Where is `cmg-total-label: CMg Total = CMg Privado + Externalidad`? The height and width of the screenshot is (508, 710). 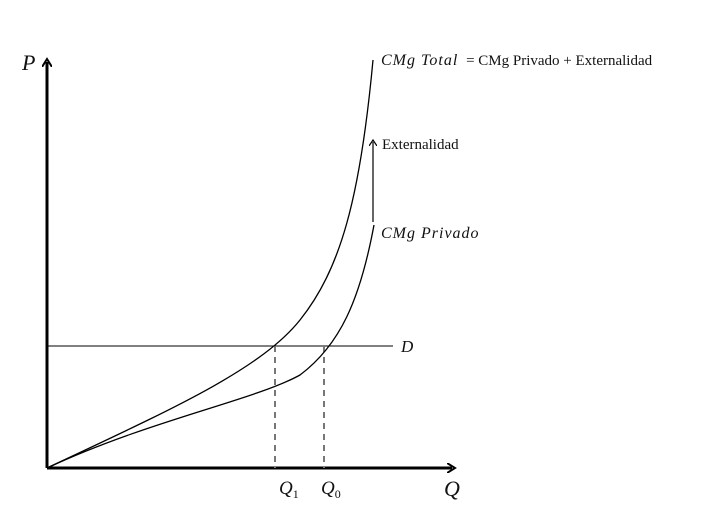 cmg-total-label: CMg Total = CMg Privado + Externalidad is located at coordinates (517, 60).